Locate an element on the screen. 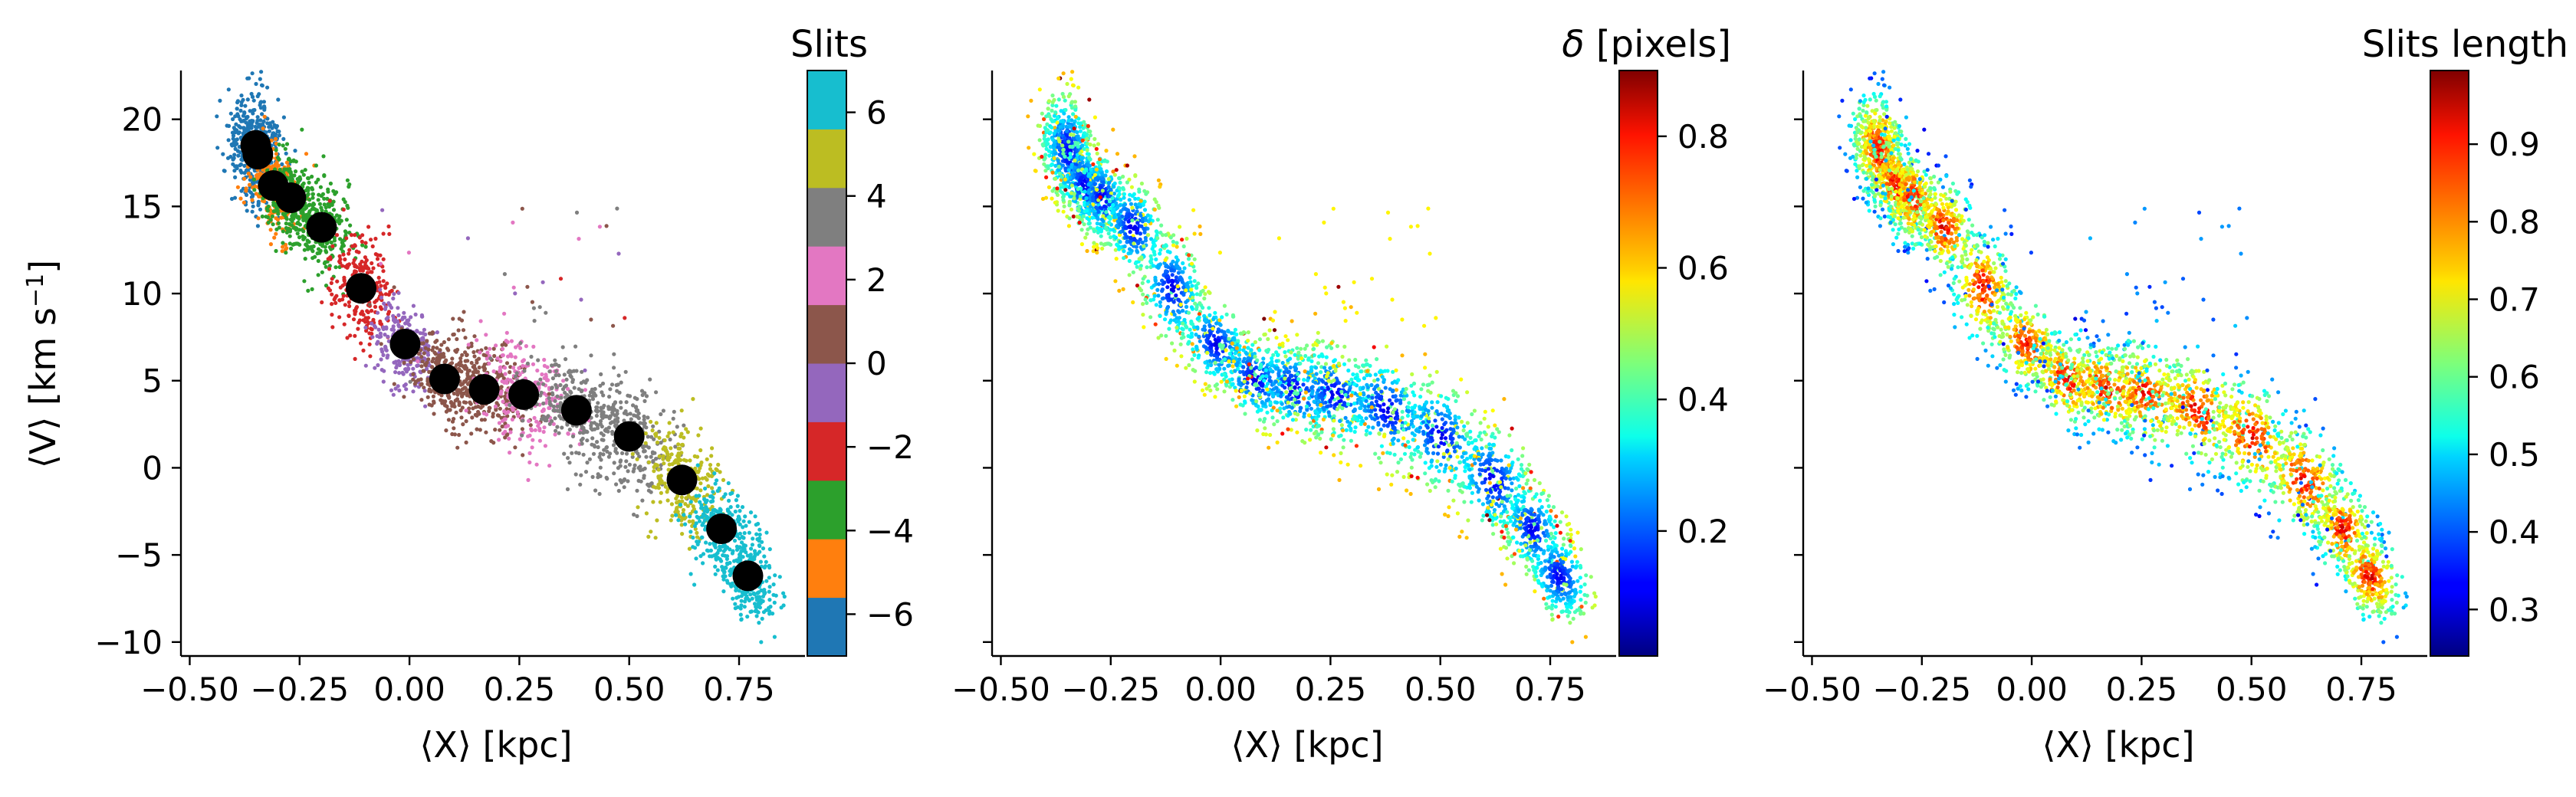  p0-ylabel: ⟨V⟩ [km s−1] is located at coordinates (43, 364).